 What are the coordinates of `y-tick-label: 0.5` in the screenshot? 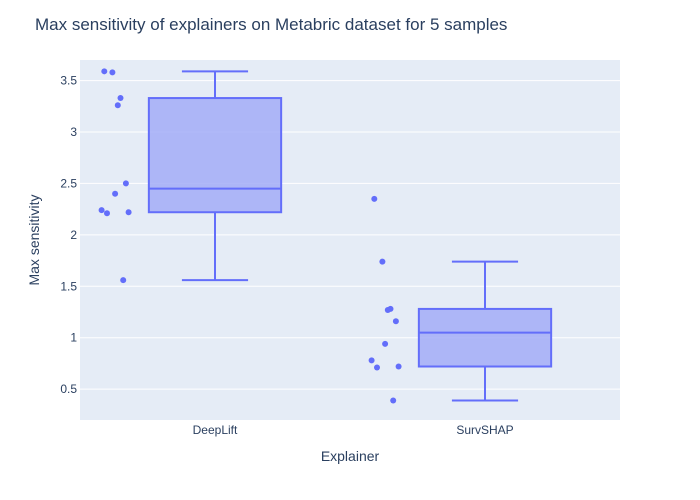 It's located at (68, 389).